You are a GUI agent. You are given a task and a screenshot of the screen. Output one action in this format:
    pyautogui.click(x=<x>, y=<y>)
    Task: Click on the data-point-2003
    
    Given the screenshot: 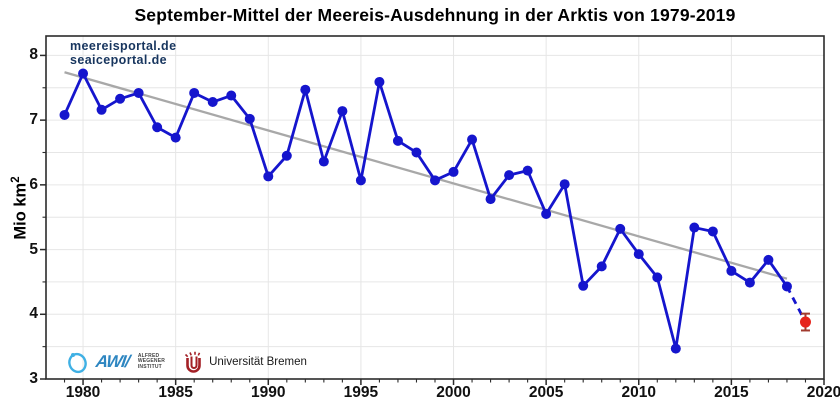 What is the action you would take?
    pyautogui.click(x=509, y=175)
    